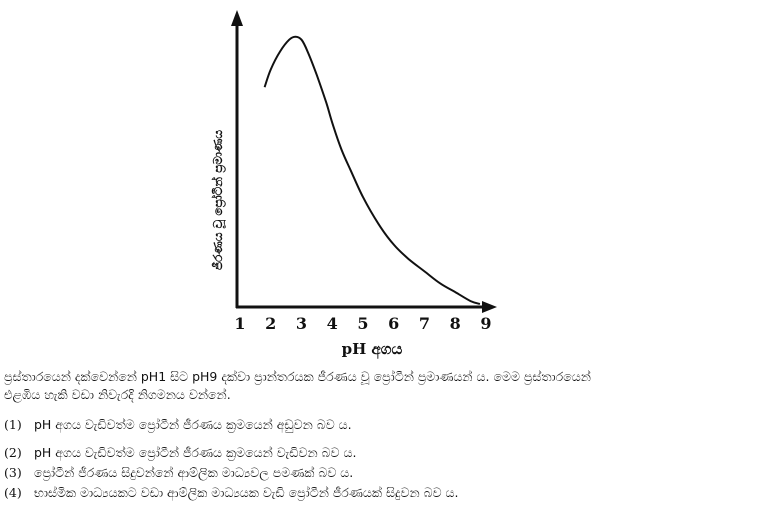 The height and width of the screenshot is (517, 783). Describe the element at coordinates (393, 323) in the screenshot. I see `x-tick-label: 6` at that location.